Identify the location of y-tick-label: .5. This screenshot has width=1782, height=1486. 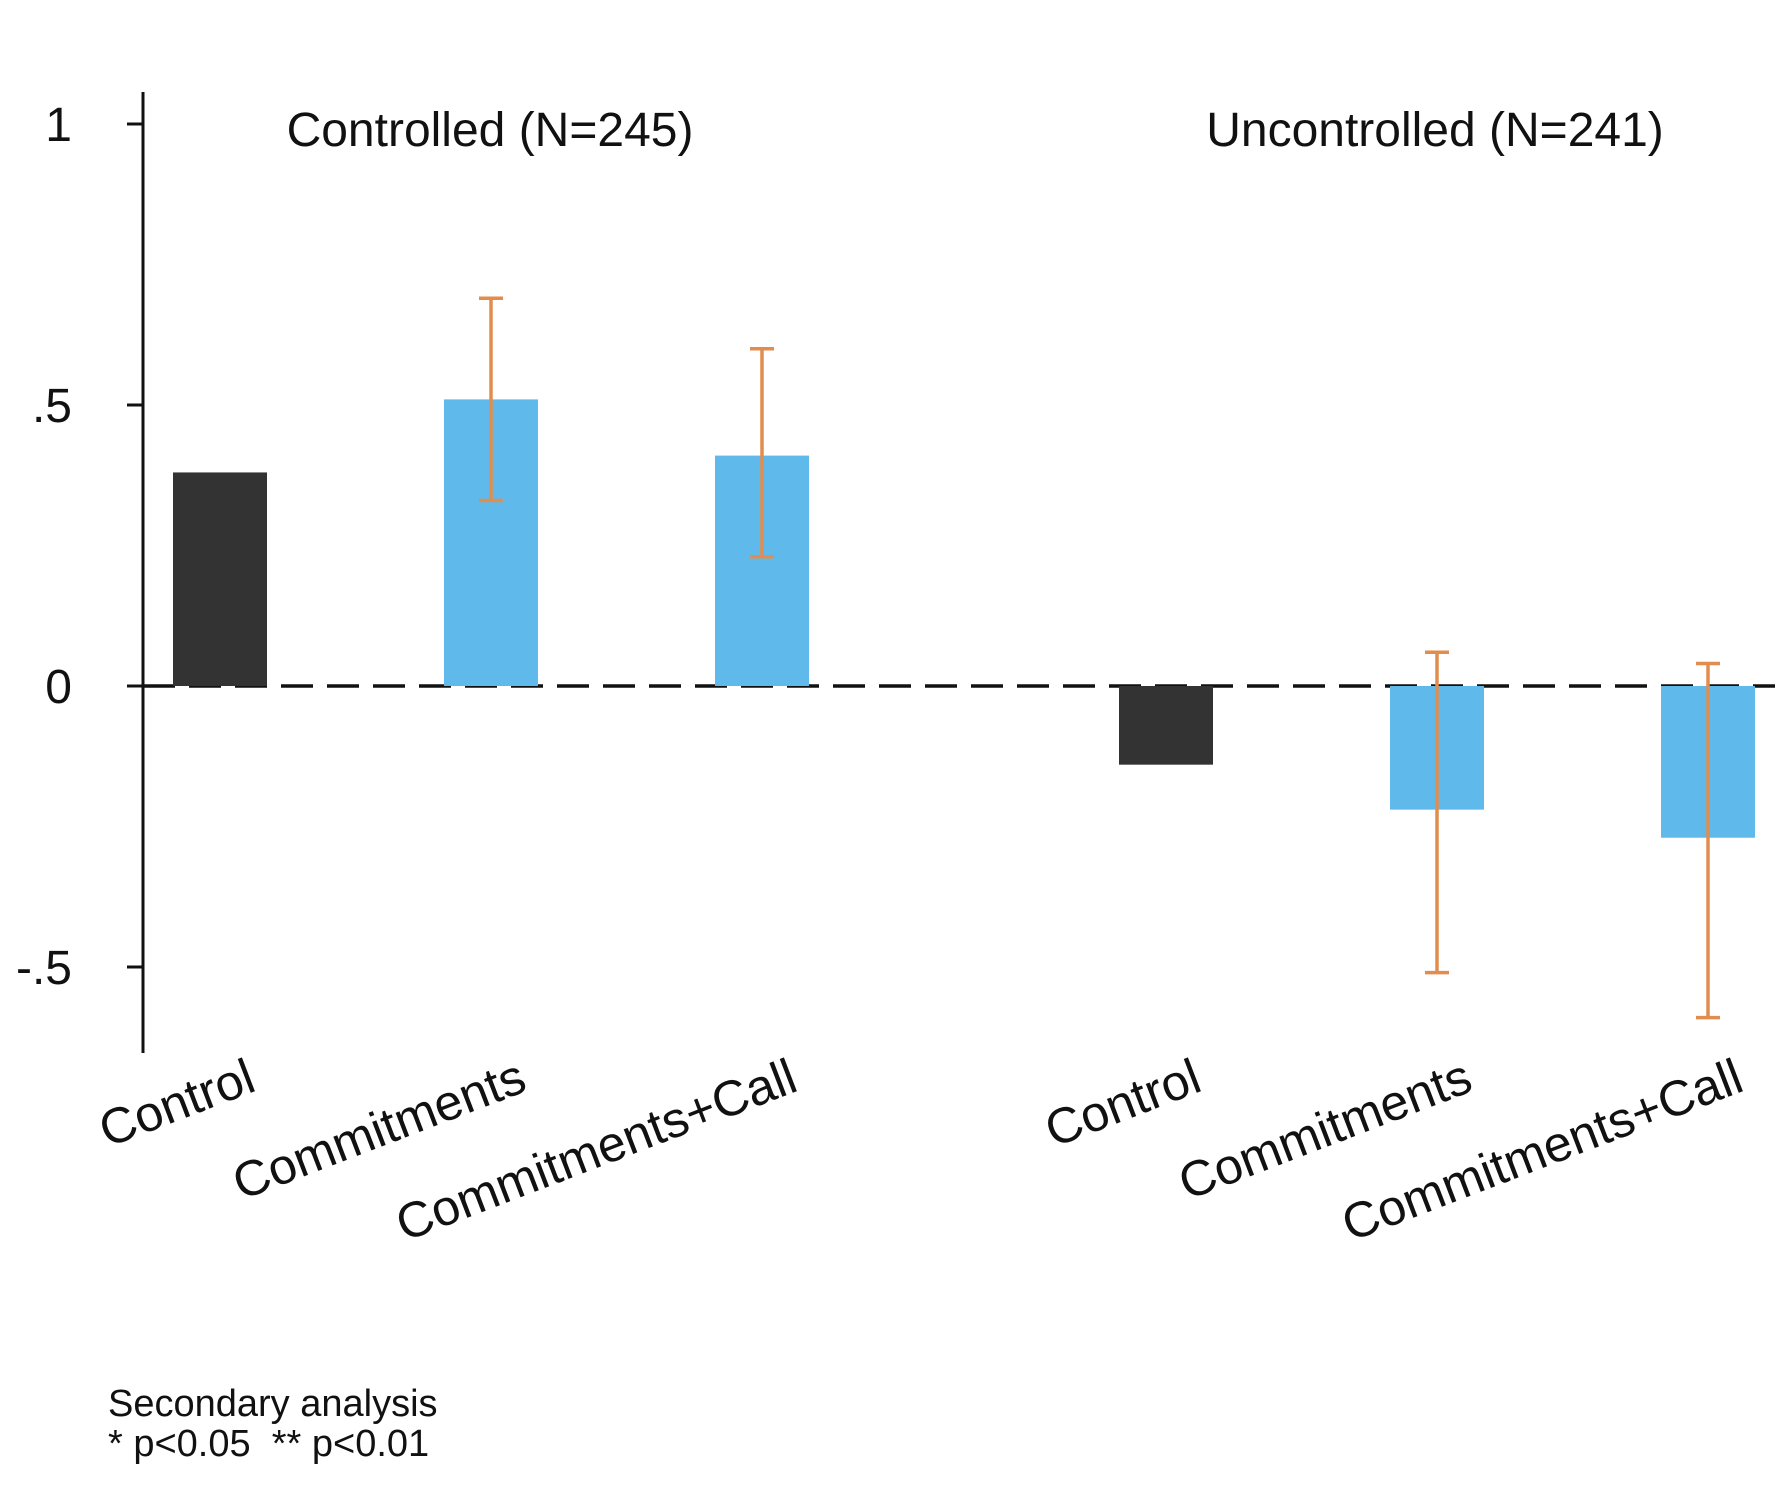
(52, 406).